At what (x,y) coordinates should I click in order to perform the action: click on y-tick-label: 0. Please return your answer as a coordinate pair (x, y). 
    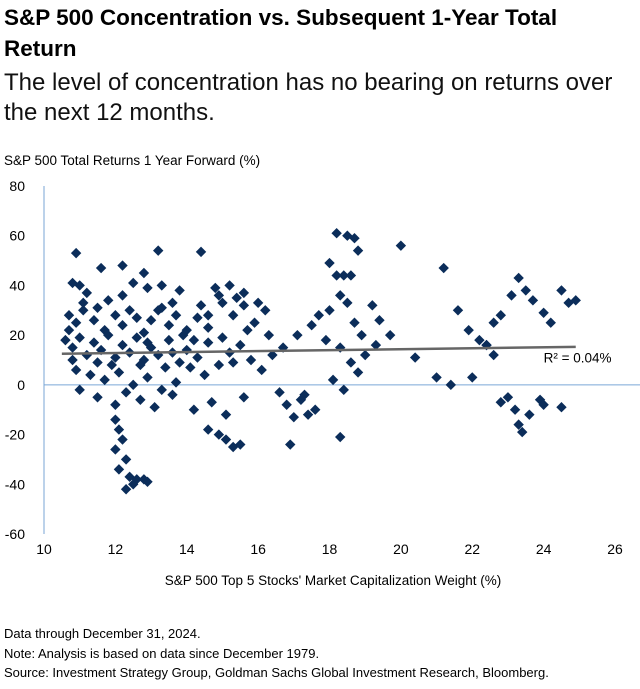
    Looking at the image, I should click on (21, 385).